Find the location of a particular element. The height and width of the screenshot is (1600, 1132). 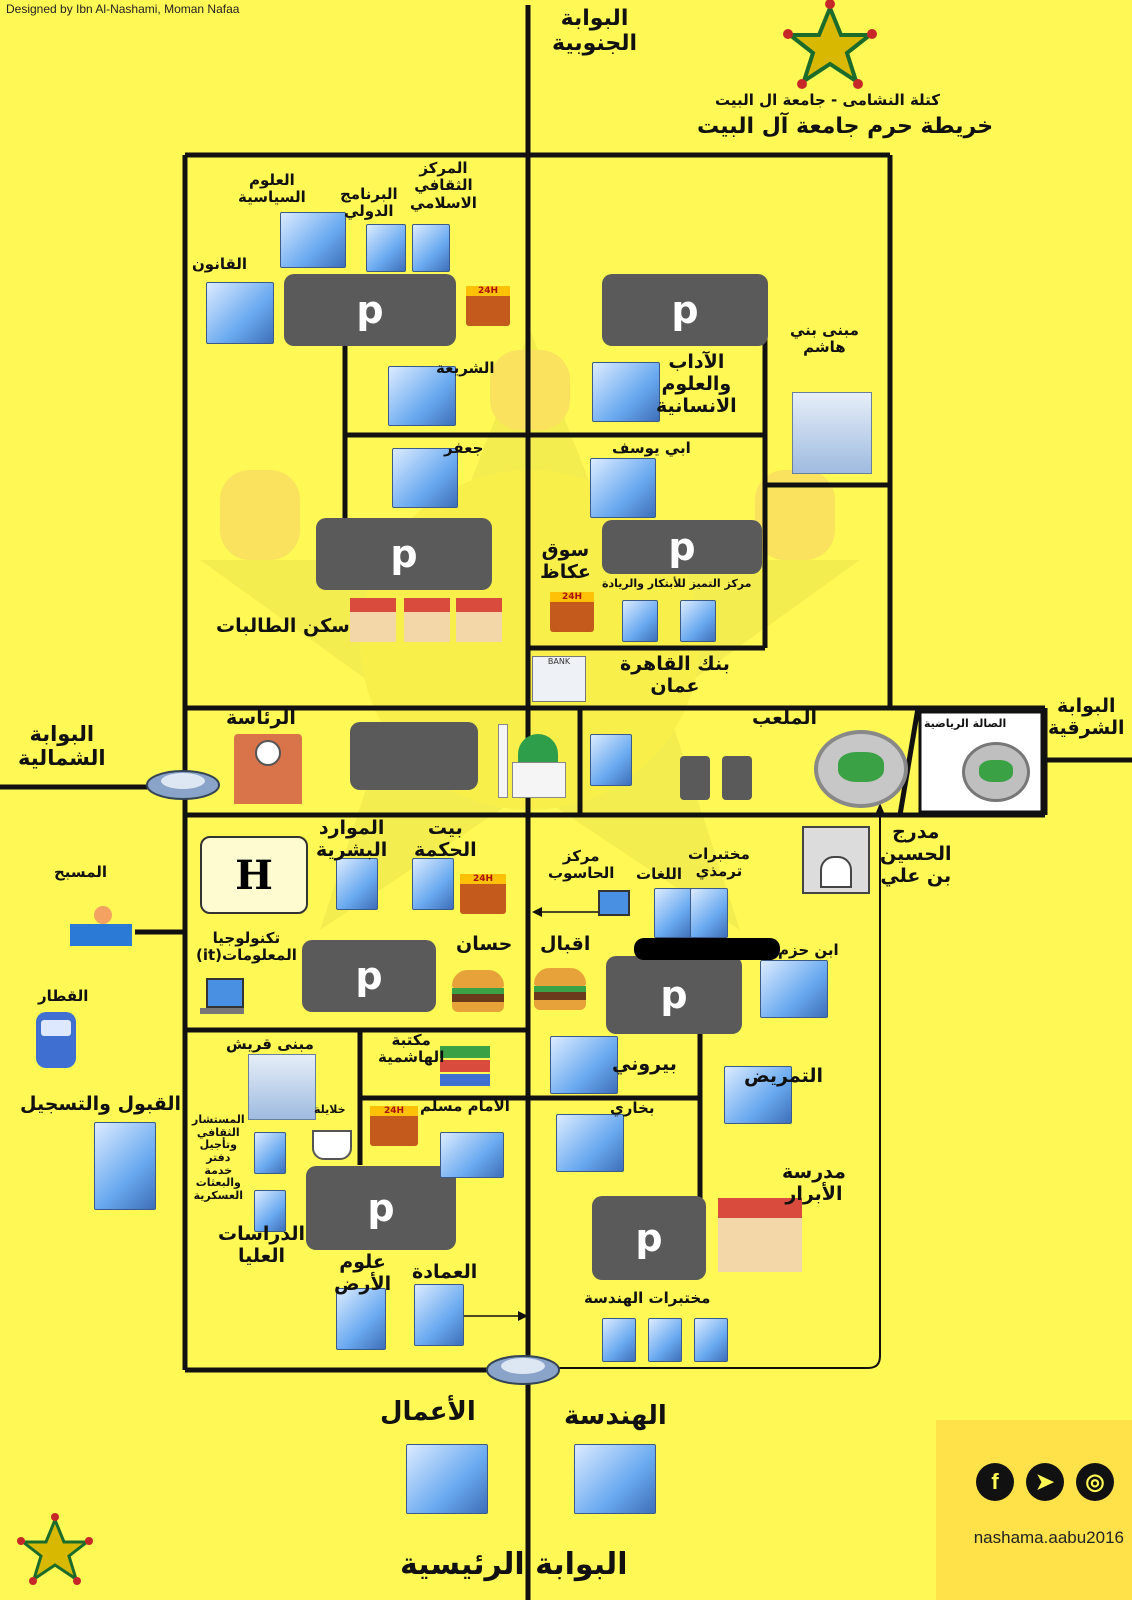

map-label-iqbal: اقبال is located at coordinates (565, 944).